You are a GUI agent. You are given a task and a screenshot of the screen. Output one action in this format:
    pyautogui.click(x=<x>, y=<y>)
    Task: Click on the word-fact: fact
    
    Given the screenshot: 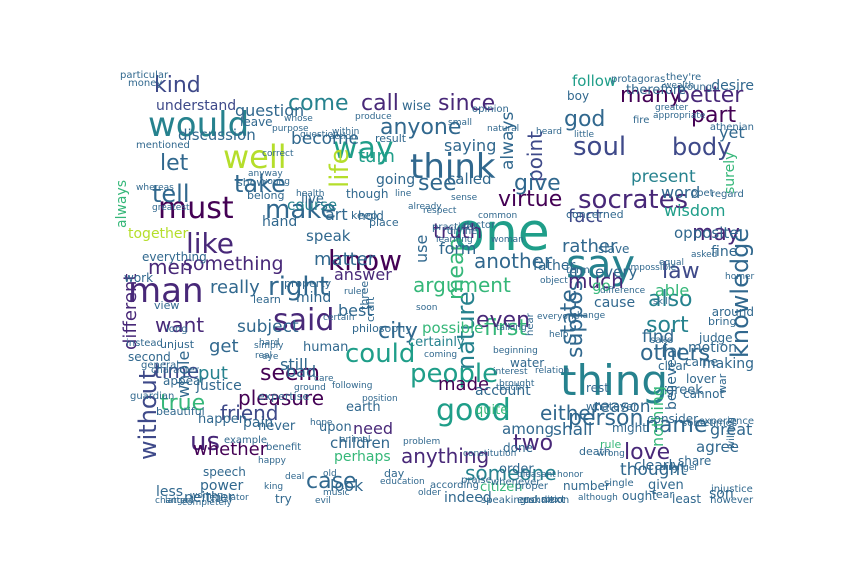 What is the action you would take?
    pyautogui.click(x=585, y=216)
    